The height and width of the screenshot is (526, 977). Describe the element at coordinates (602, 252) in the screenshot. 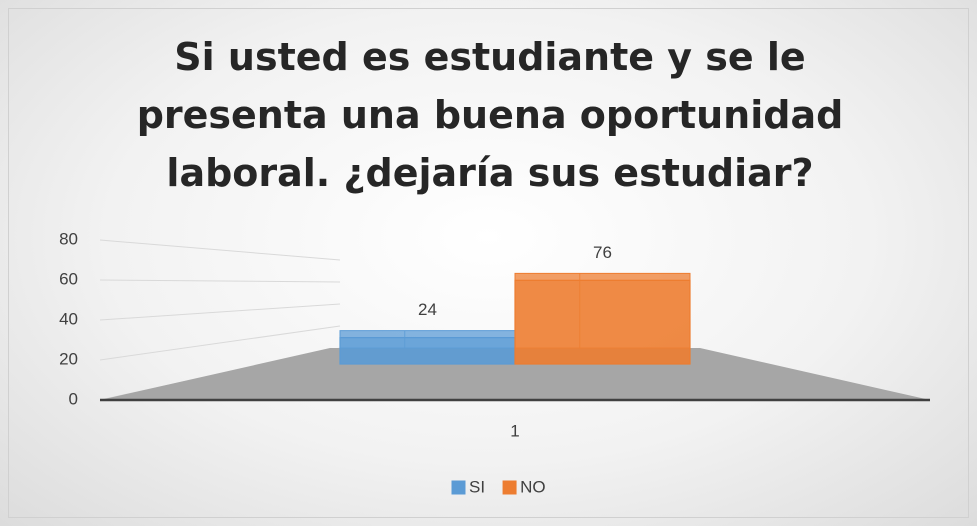

I see `data-label: 76` at that location.